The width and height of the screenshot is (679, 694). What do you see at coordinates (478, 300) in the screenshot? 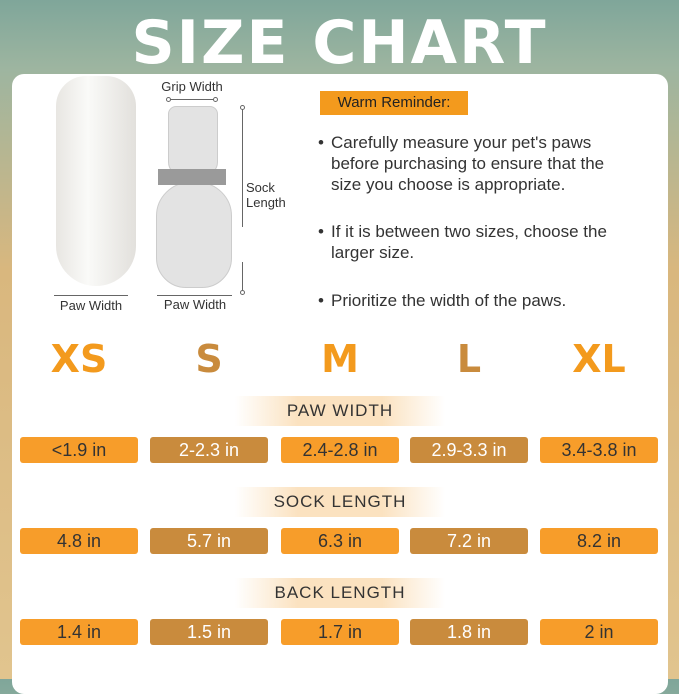
I see `reminder-bullet: Prioritize the width of the paws.` at bounding box center [478, 300].